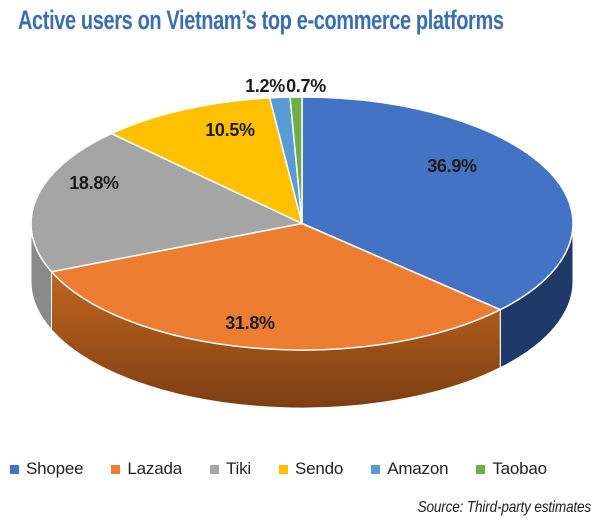 Image resolution: width=607 pixels, height=529 pixels. What do you see at coordinates (284, 469) in the screenshot?
I see `legend-swatch-sendo` at bounding box center [284, 469].